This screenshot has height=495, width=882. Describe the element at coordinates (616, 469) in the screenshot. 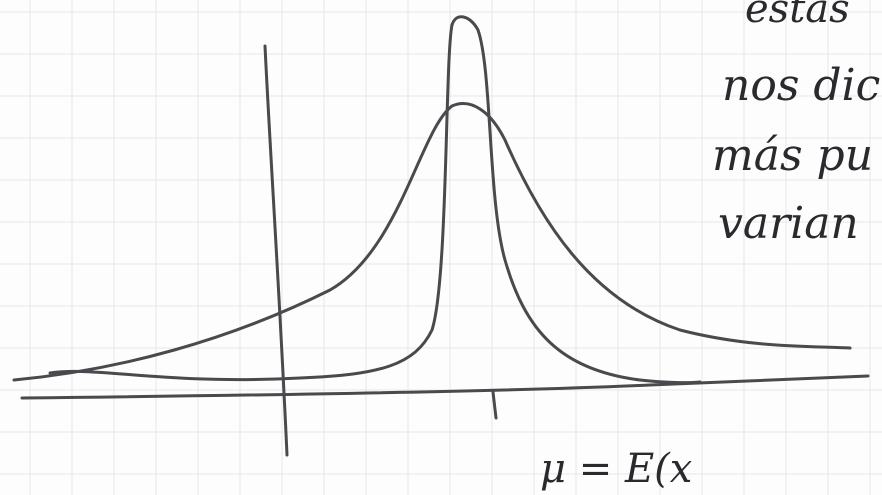

I see `mean-label: μ = E(x` at that location.